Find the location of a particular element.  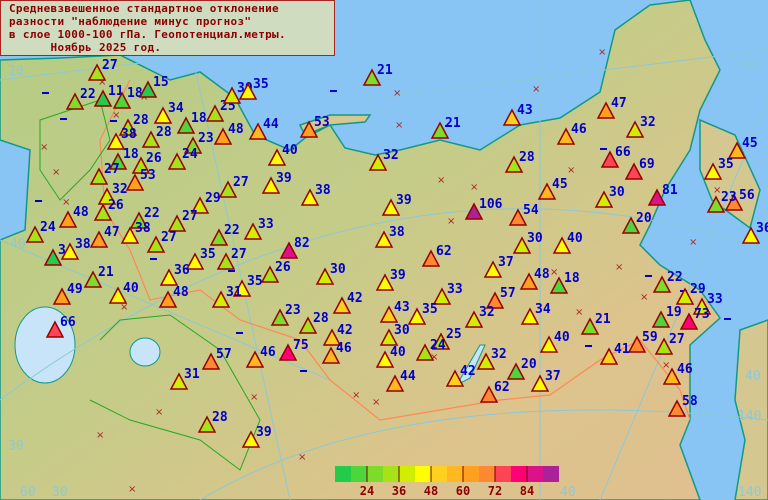

station-marker: 66 is located at coordinates (615, 156).